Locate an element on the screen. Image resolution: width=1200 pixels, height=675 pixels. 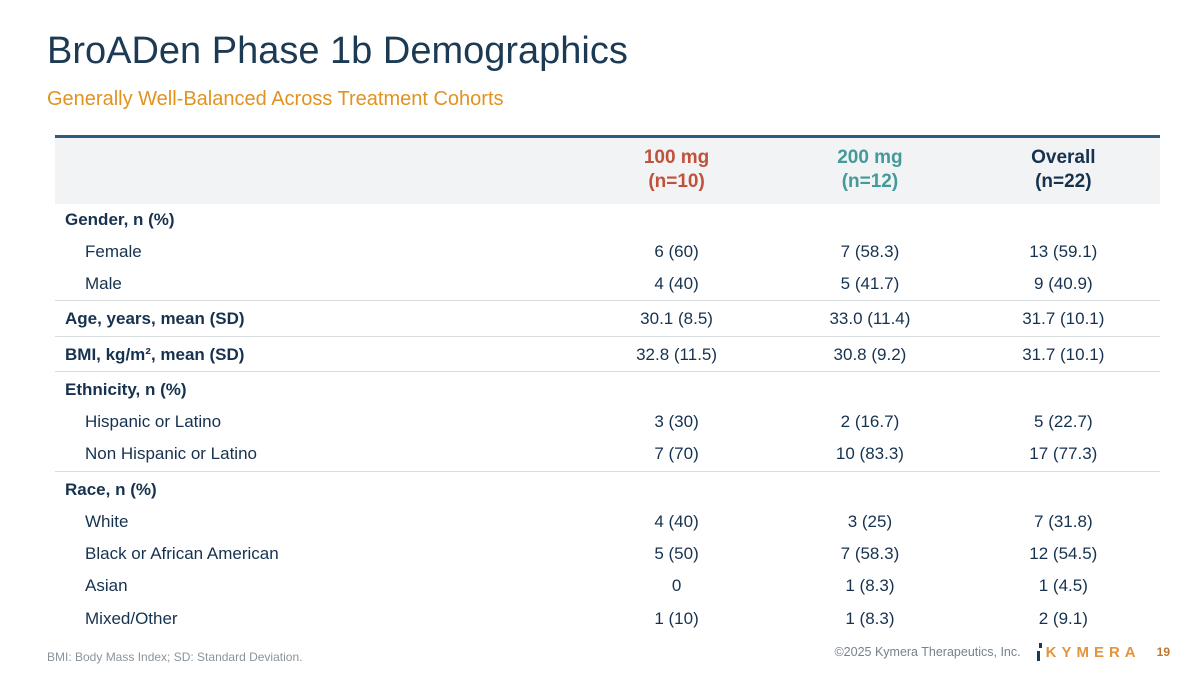
kymera-logo: KYMERA is located at coordinates (1088, 652).